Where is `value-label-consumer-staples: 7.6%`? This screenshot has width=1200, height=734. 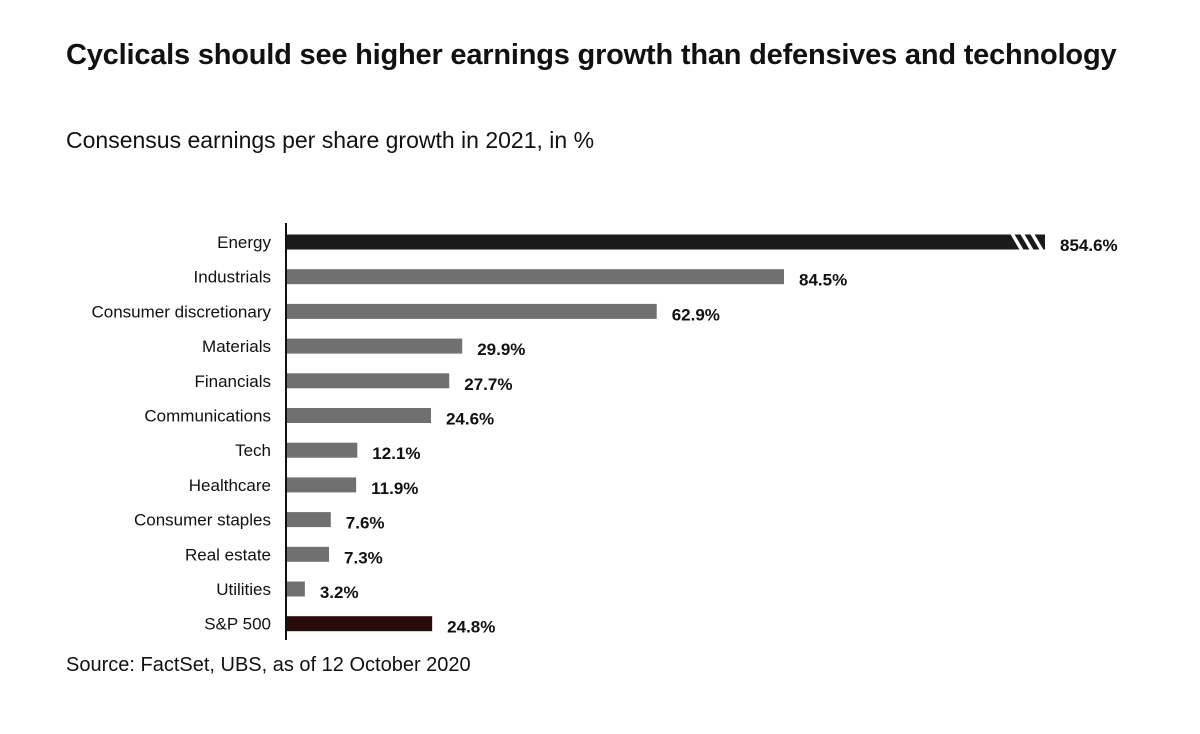 value-label-consumer-staples: 7.6% is located at coordinates (365, 523).